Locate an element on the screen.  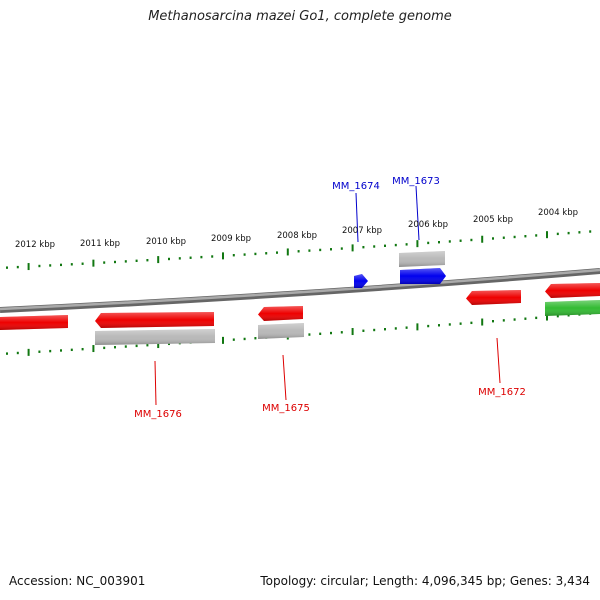
gene-right-partial is located at coordinates (572, 290).